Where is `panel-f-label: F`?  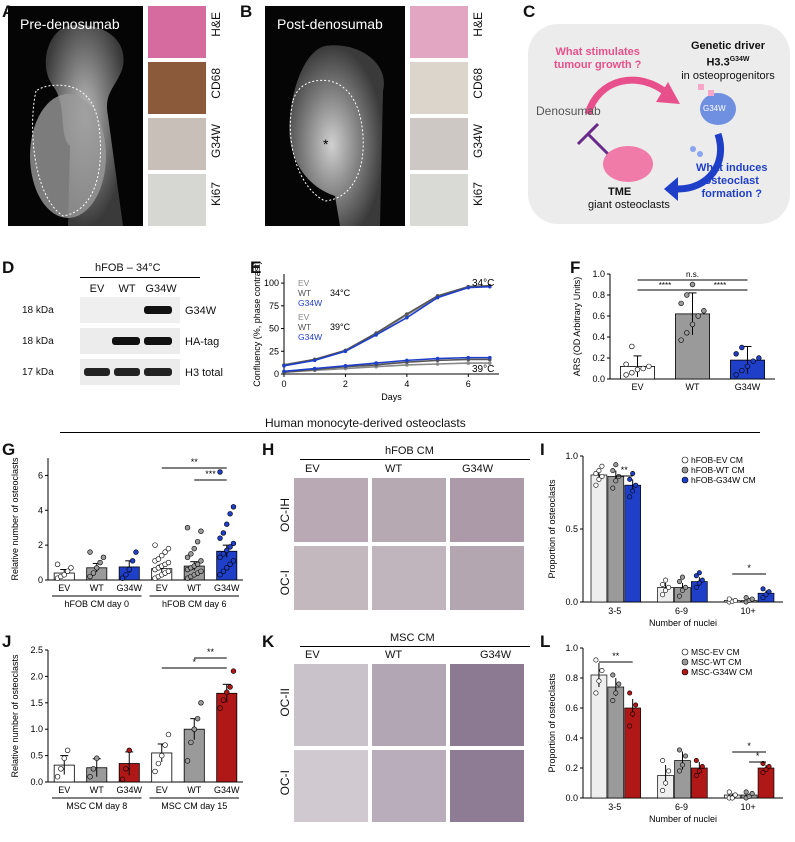 panel-f-label: F is located at coordinates (575, 267).